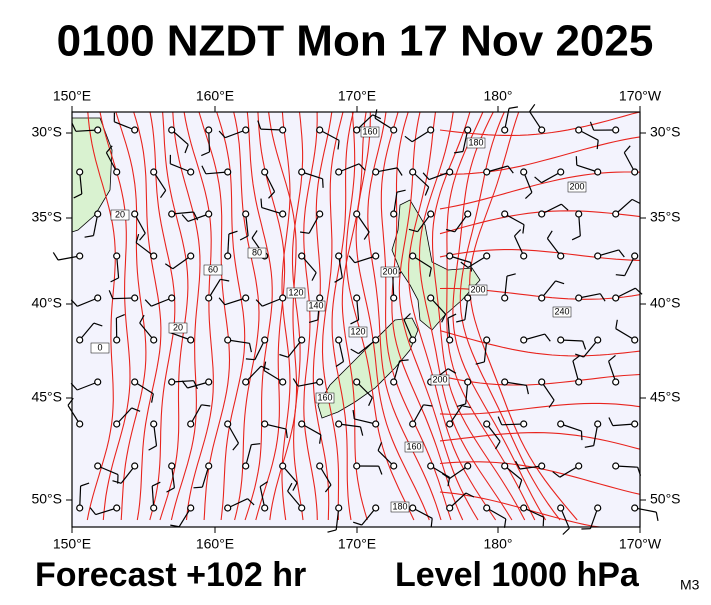 The height and width of the screenshot is (605, 711). Describe the element at coordinates (665, 499) in the screenshot. I see `lat-tick-right: 50°S` at that location.